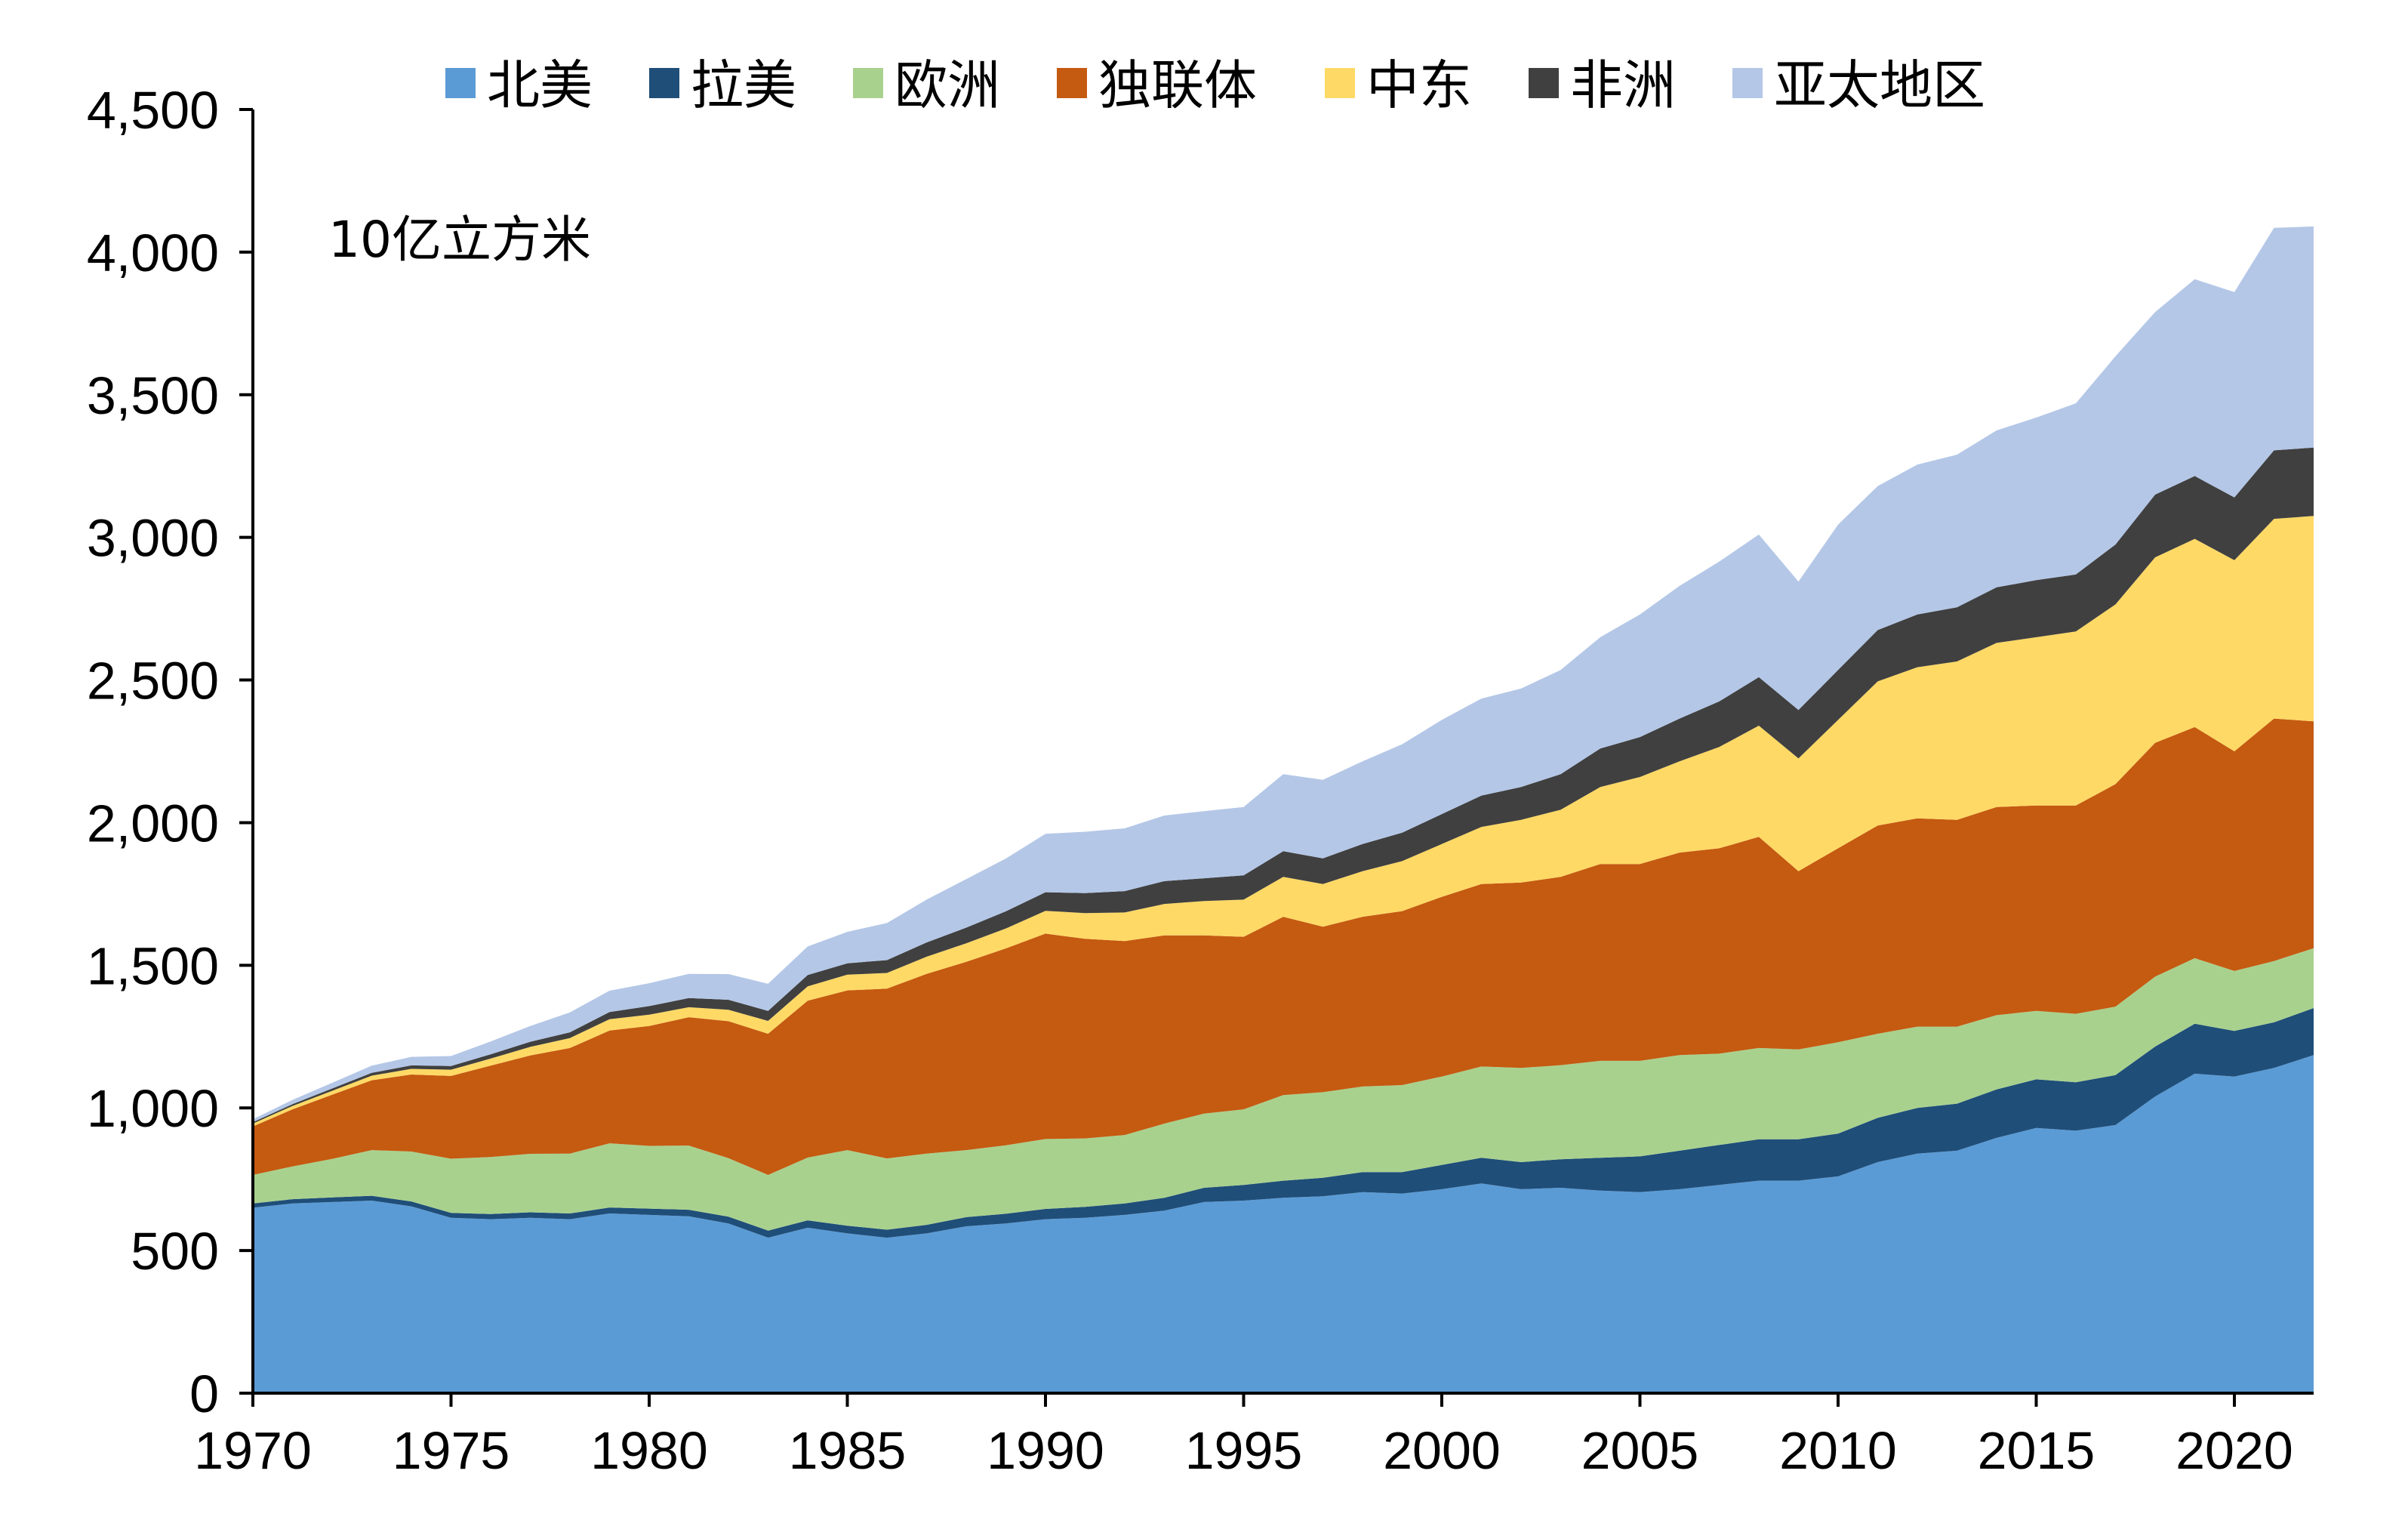 Image resolution: width=2408 pixels, height=1517 pixels. What do you see at coordinates (153, 681) in the screenshot?
I see `y-tick-label: 2,500` at bounding box center [153, 681].